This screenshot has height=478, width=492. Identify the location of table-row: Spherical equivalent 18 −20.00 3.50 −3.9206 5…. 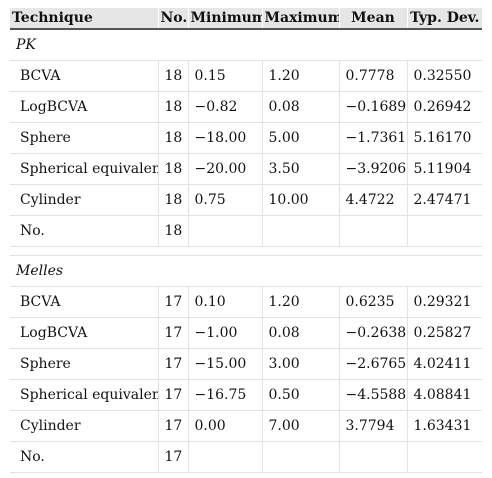
(246, 169).